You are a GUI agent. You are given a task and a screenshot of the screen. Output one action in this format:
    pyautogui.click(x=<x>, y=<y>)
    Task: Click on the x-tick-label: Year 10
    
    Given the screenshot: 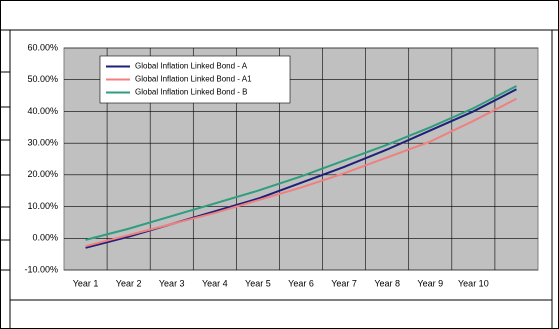 What is the action you would take?
    pyautogui.click(x=473, y=283)
    